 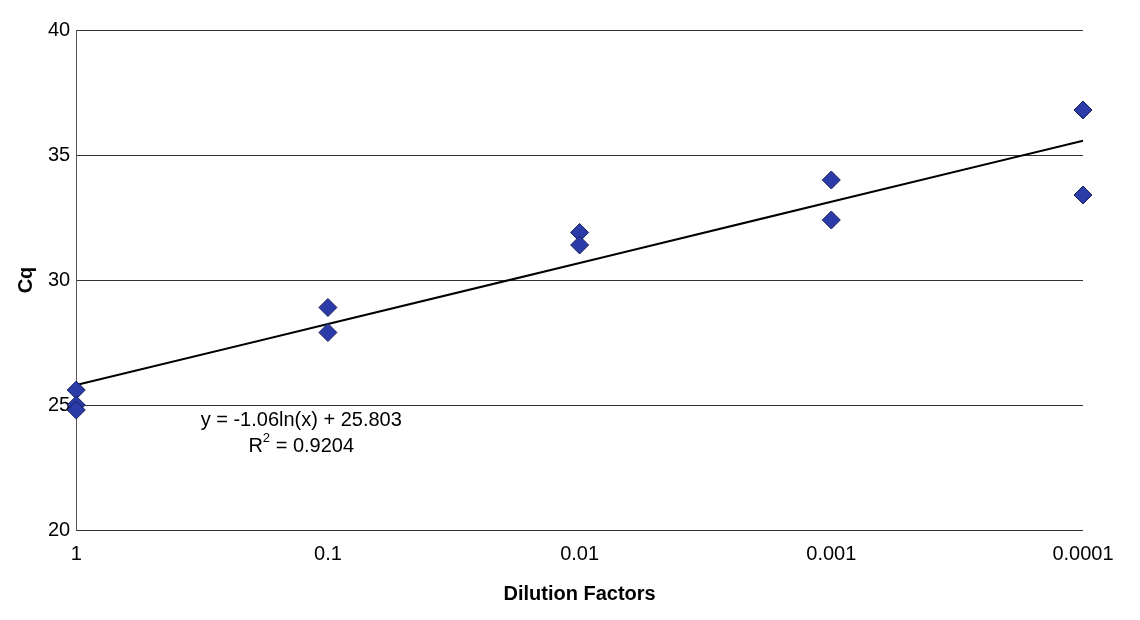 I want to click on x-axis-title: Dilution Factors, so click(x=579, y=592).